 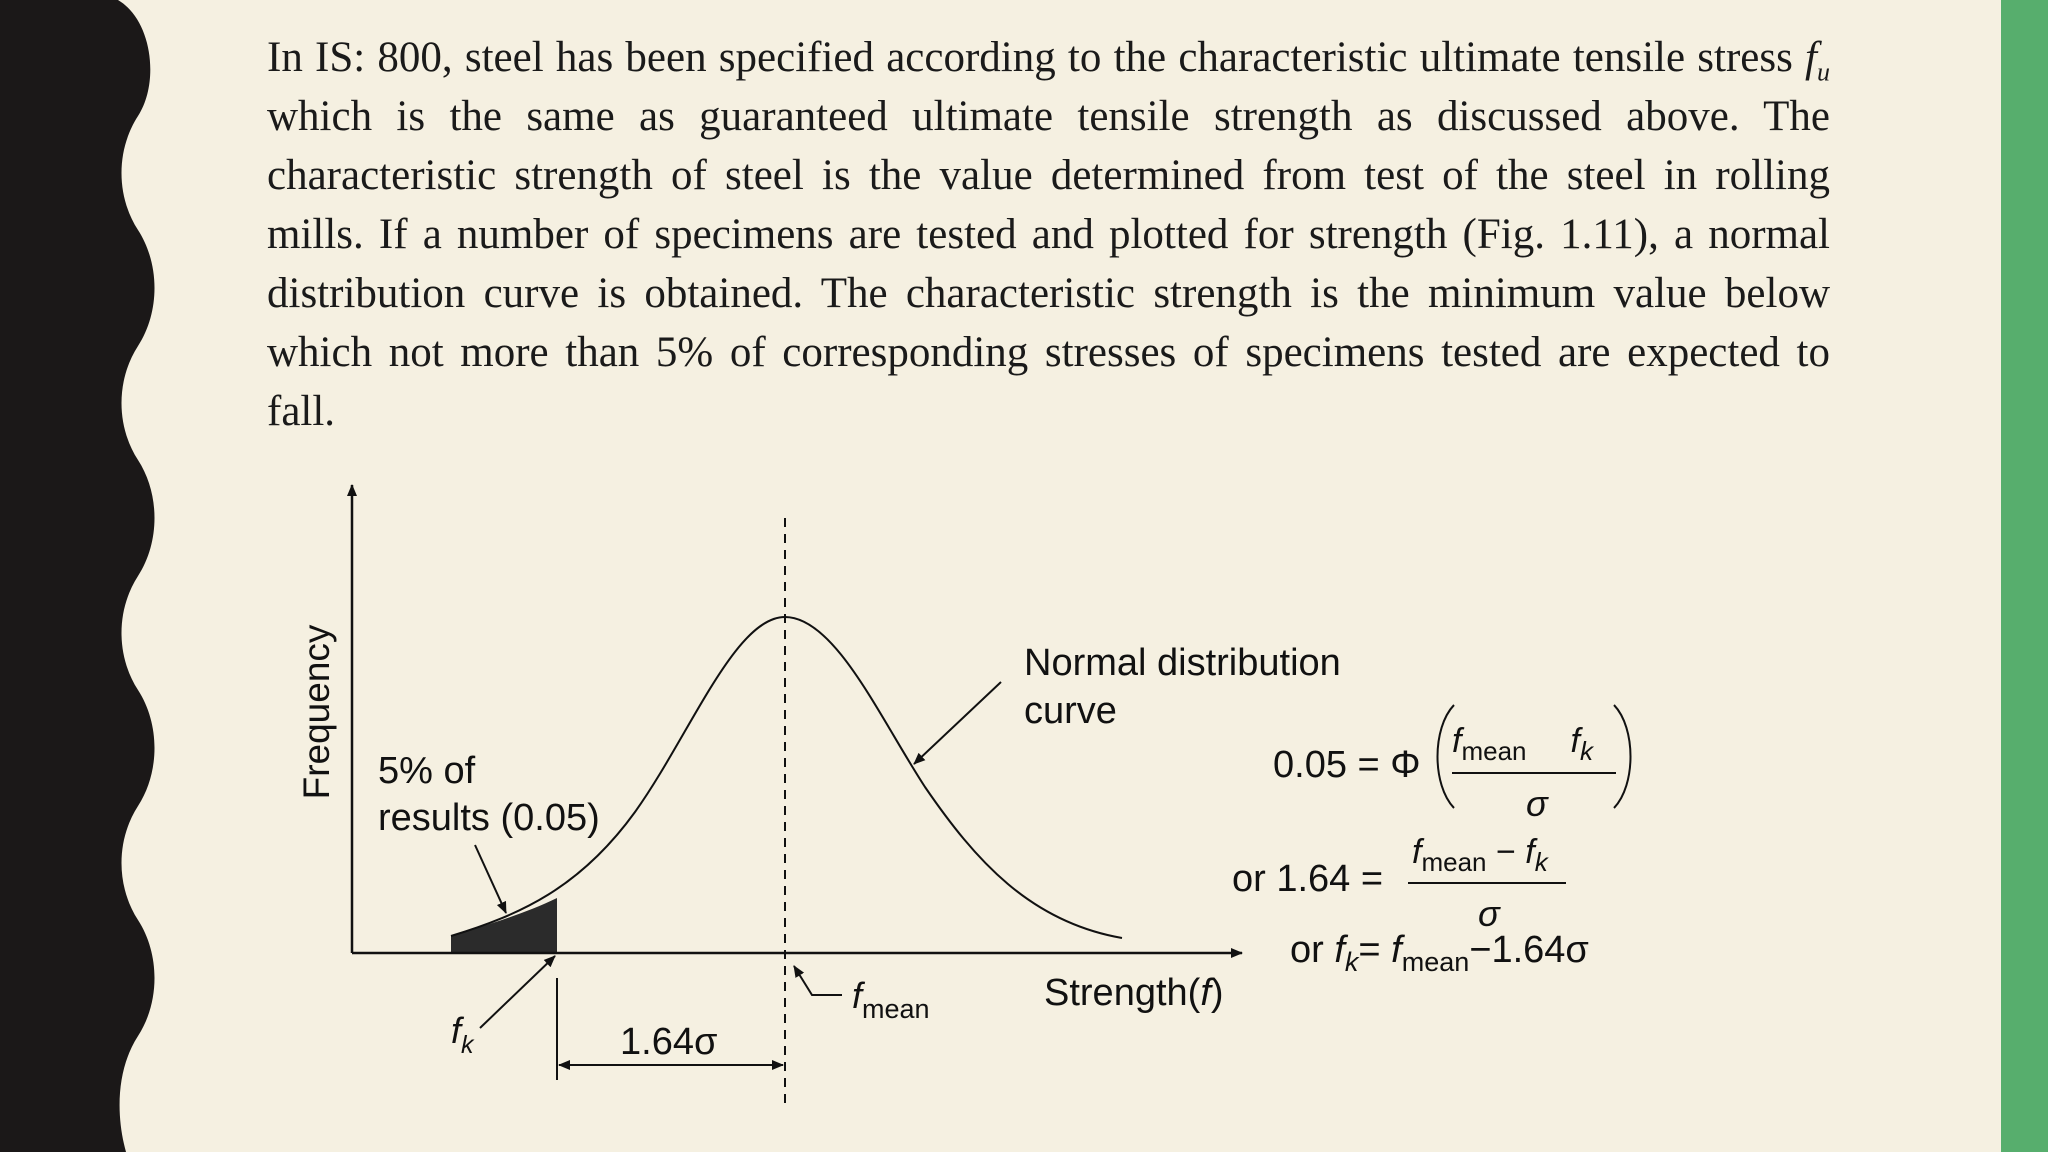 I want to click on eq2-lhs: or 1.64 =, so click(x=1307, y=879).